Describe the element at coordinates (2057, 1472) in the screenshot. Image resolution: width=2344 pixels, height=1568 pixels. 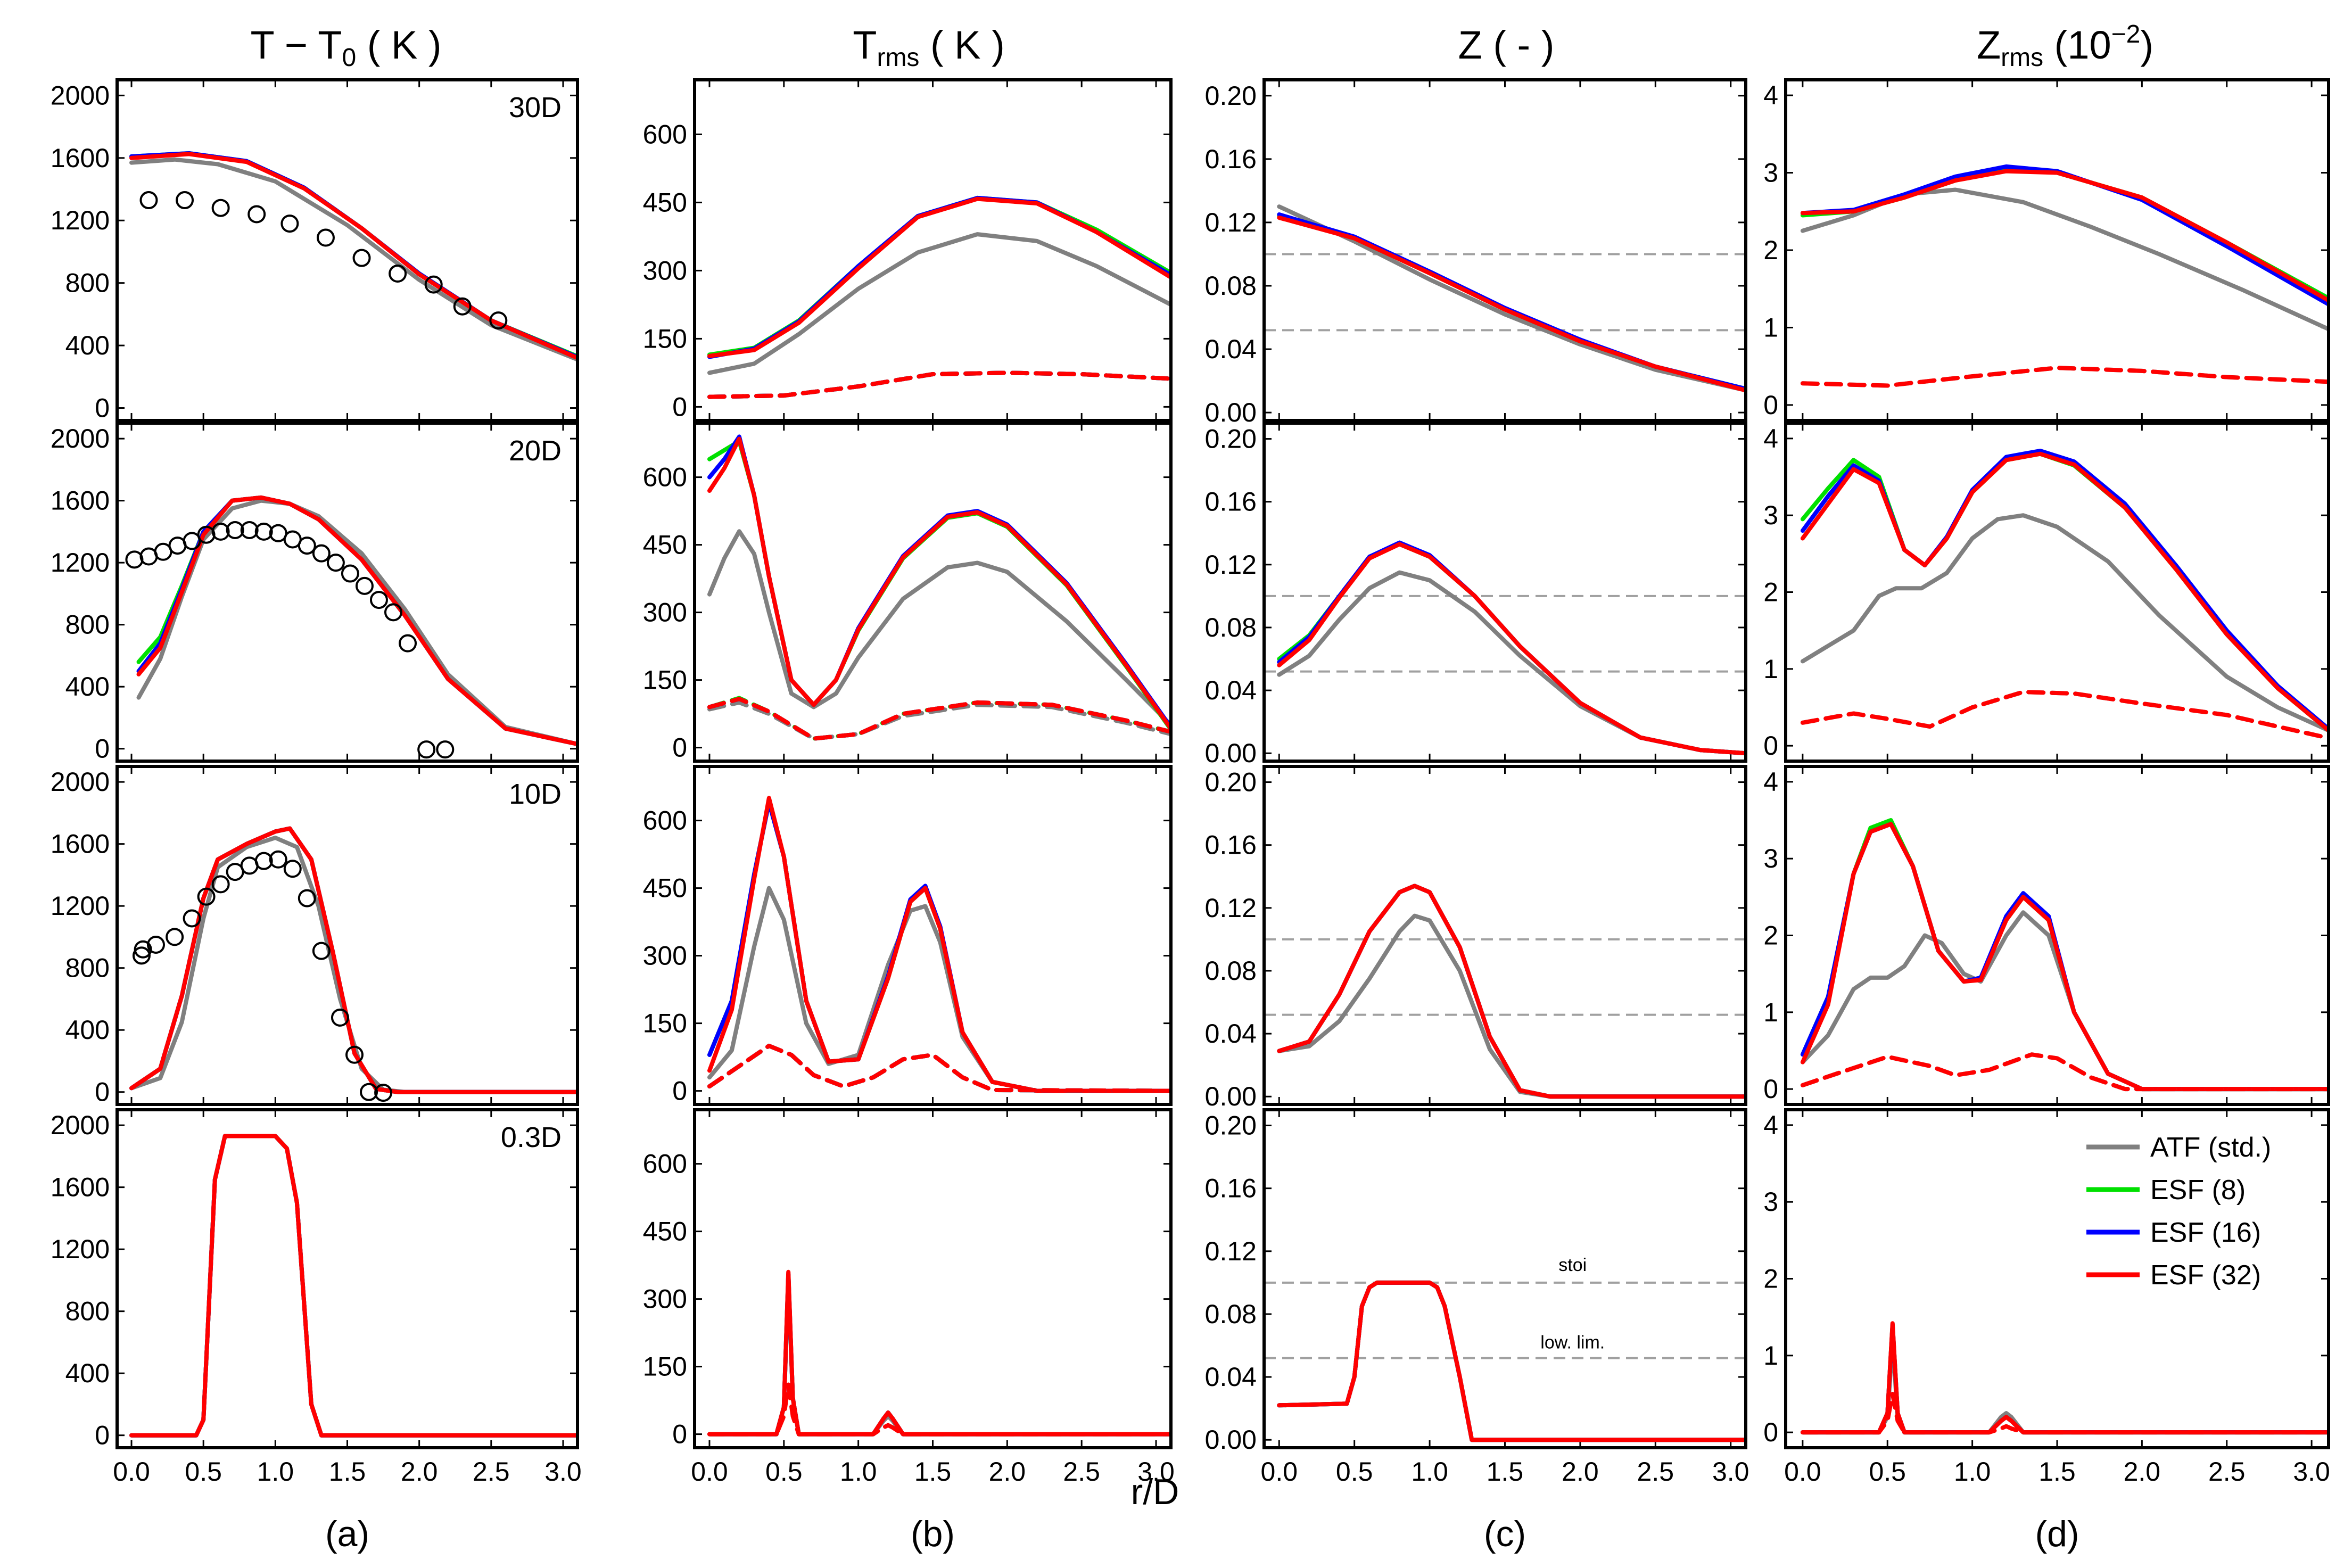
I see `x-tick-label: 1.5` at that location.